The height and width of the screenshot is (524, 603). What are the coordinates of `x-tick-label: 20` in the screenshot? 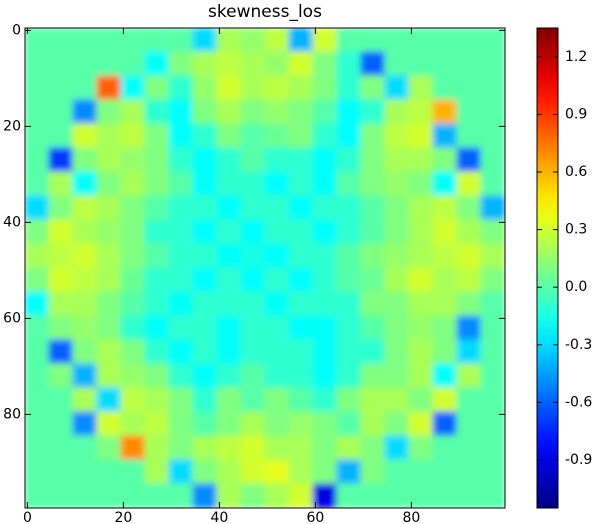 It's located at (123, 517).